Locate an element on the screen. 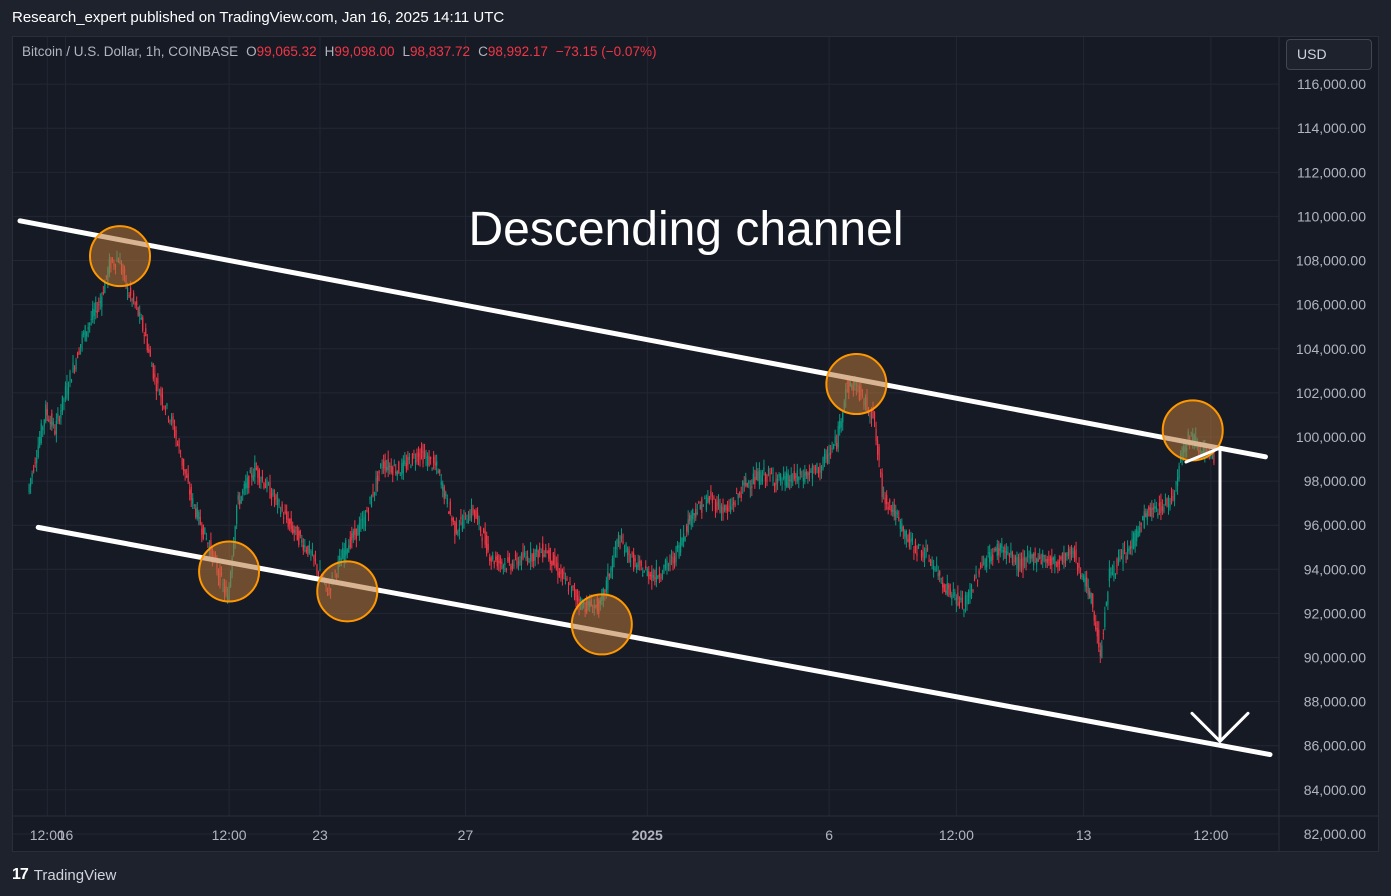 The height and width of the screenshot is (896, 1391). currency-button: USD is located at coordinates (1329, 54).